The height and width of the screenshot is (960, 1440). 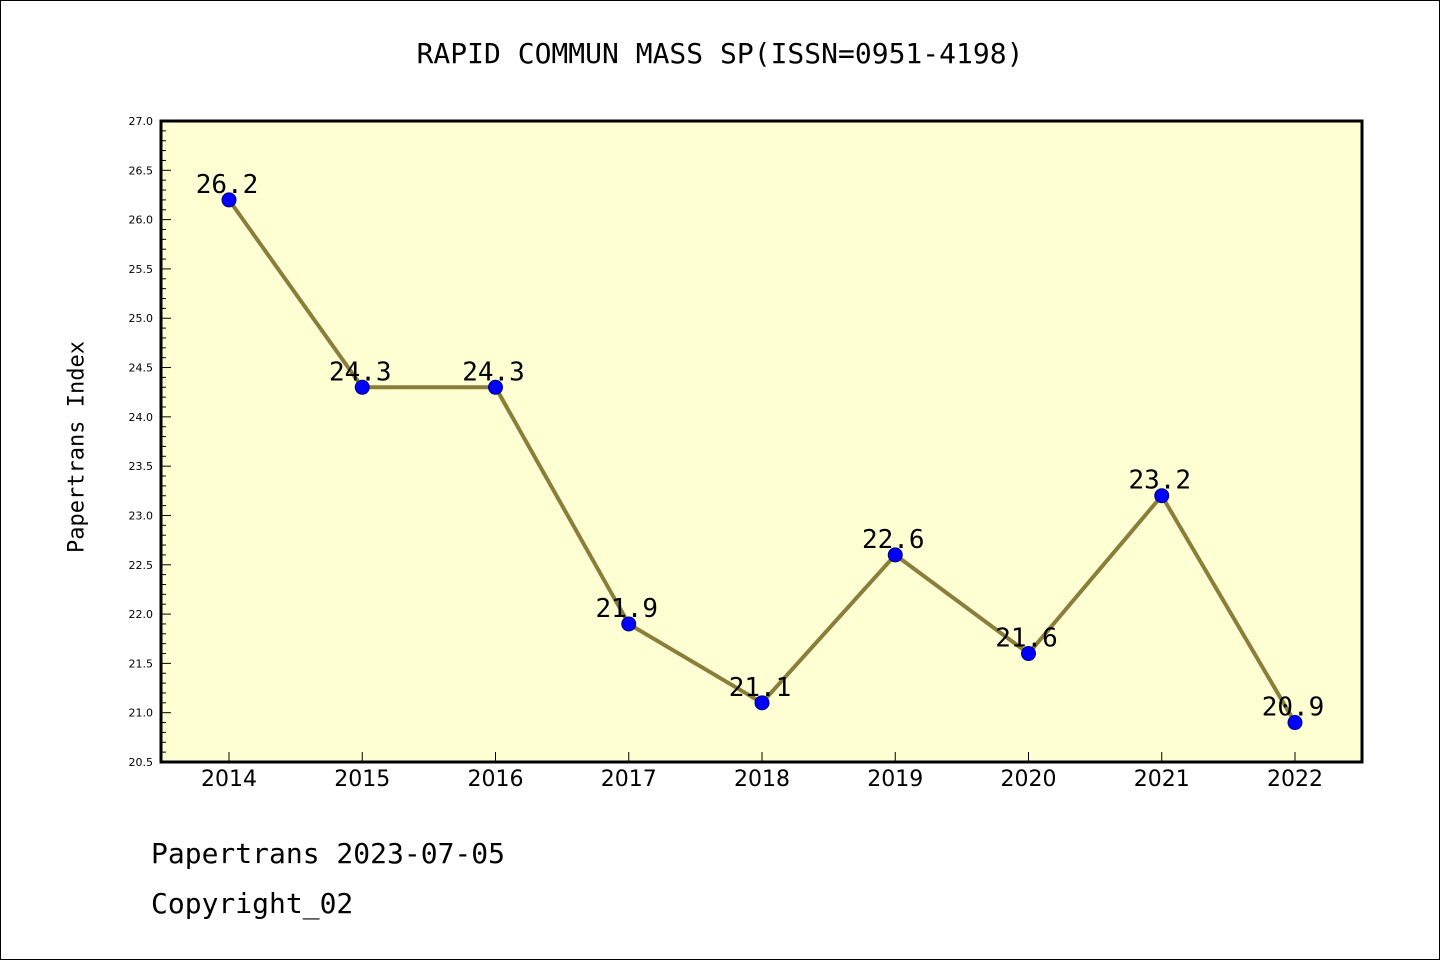 I want to click on data-label: 20.9, so click(x=1293, y=708).